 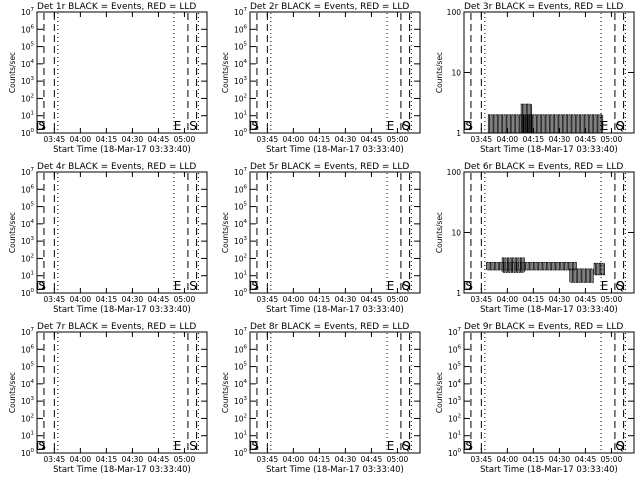 I want to click on panel-title: Det 8r BLACK = Events, RED = LLD, so click(x=329, y=327).